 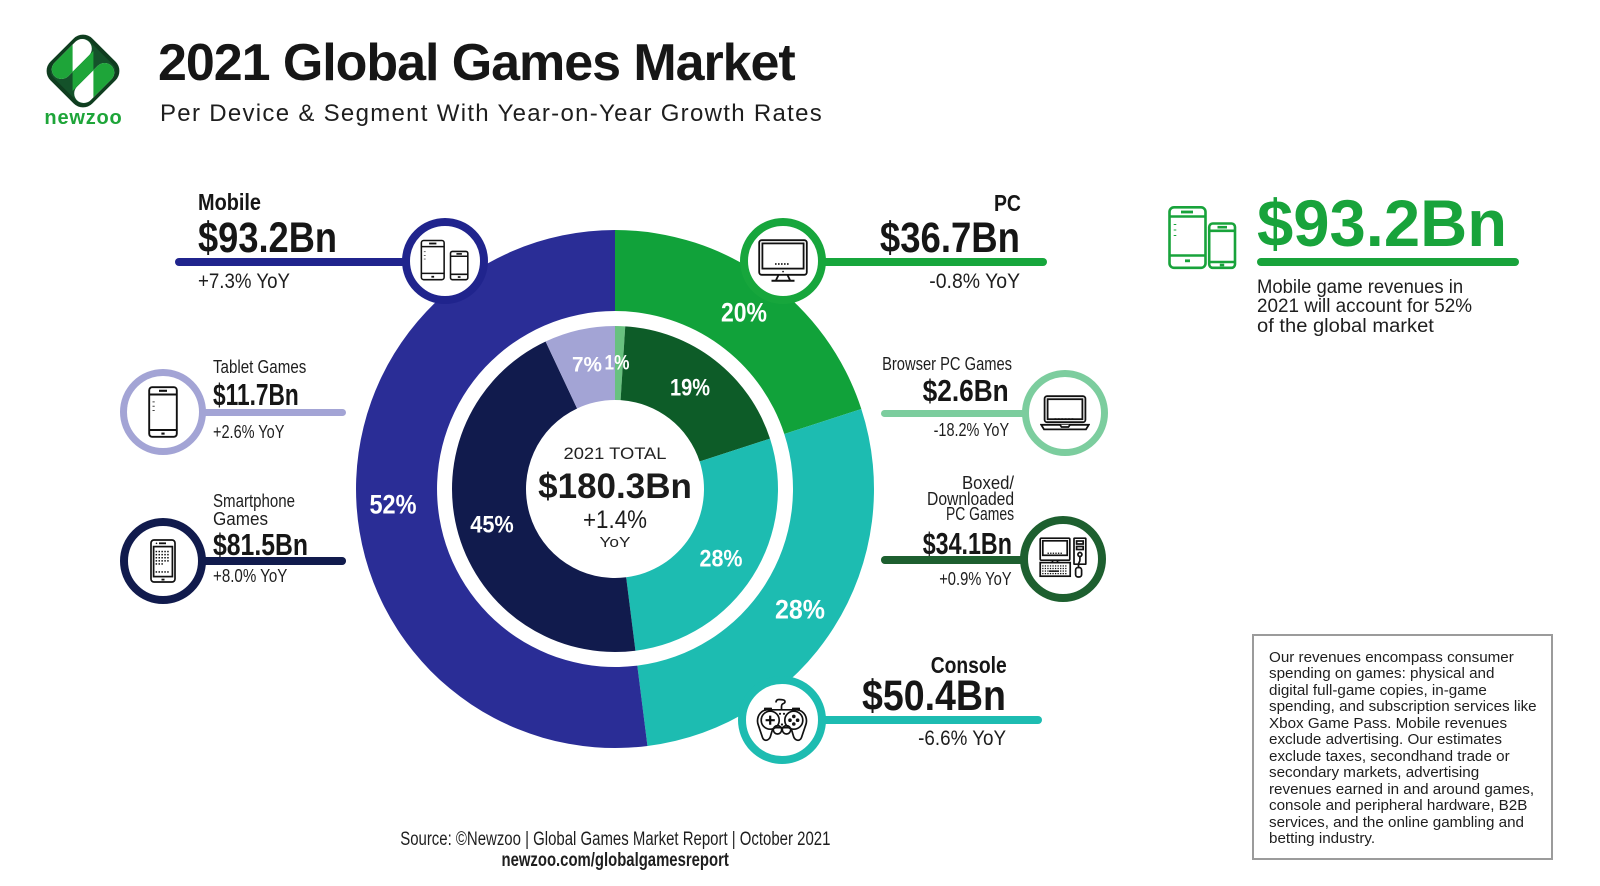 I want to click on svg-text: 7%, so click(x=587, y=365).